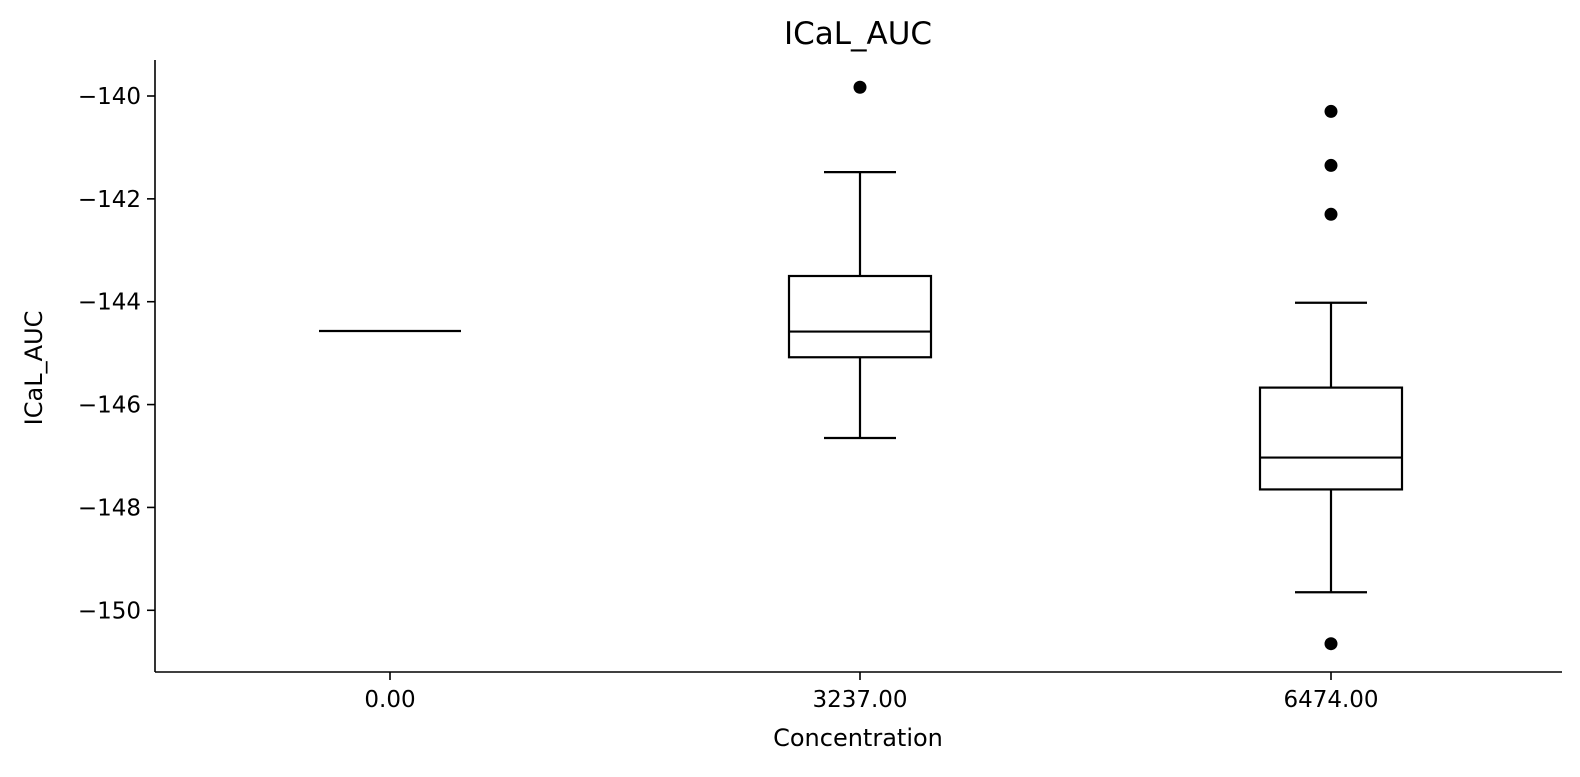  What do you see at coordinates (858, 738) in the screenshot?
I see `x-axis-label: Concentration` at bounding box center [858, 738].